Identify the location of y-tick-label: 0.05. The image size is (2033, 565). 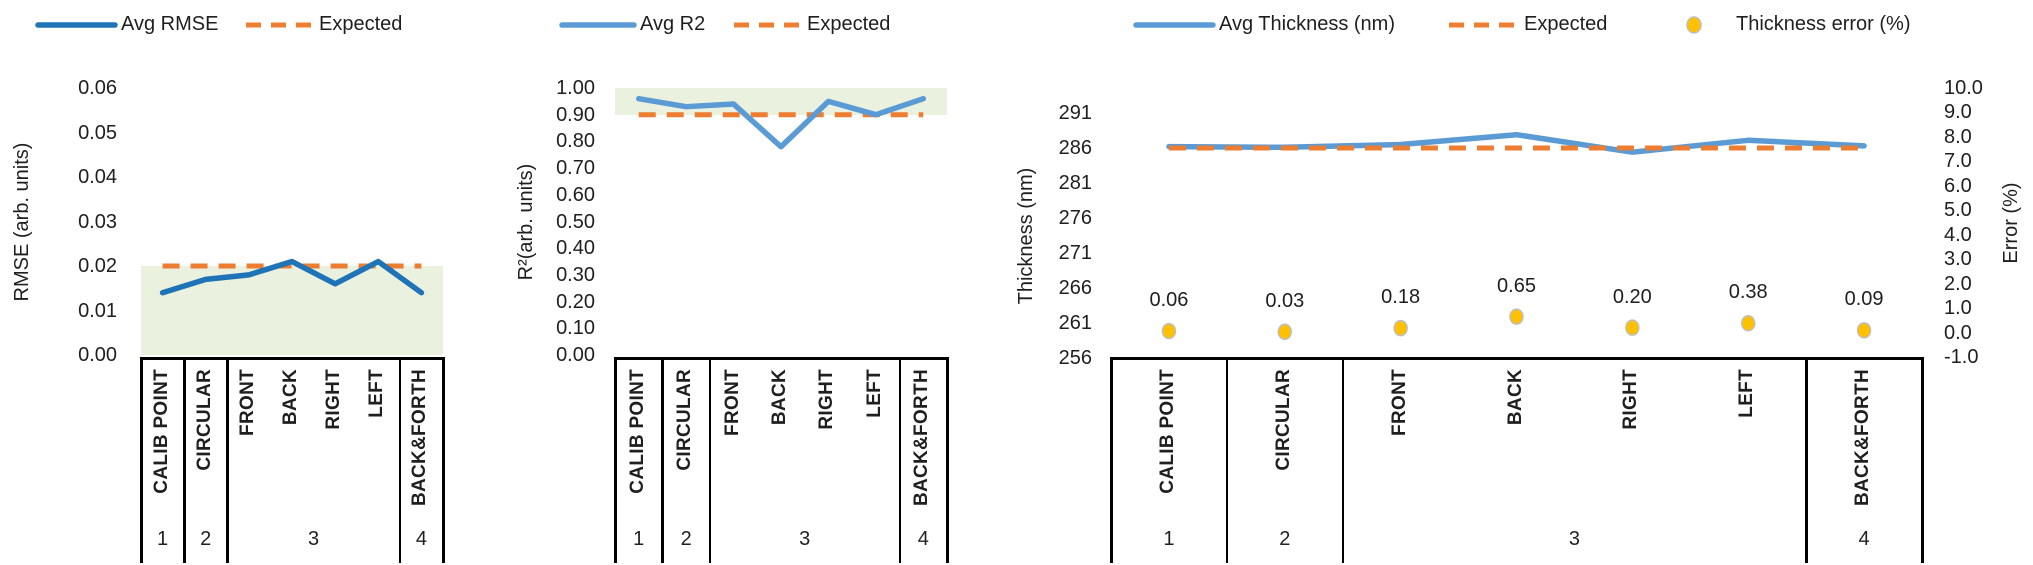
(97, 132).